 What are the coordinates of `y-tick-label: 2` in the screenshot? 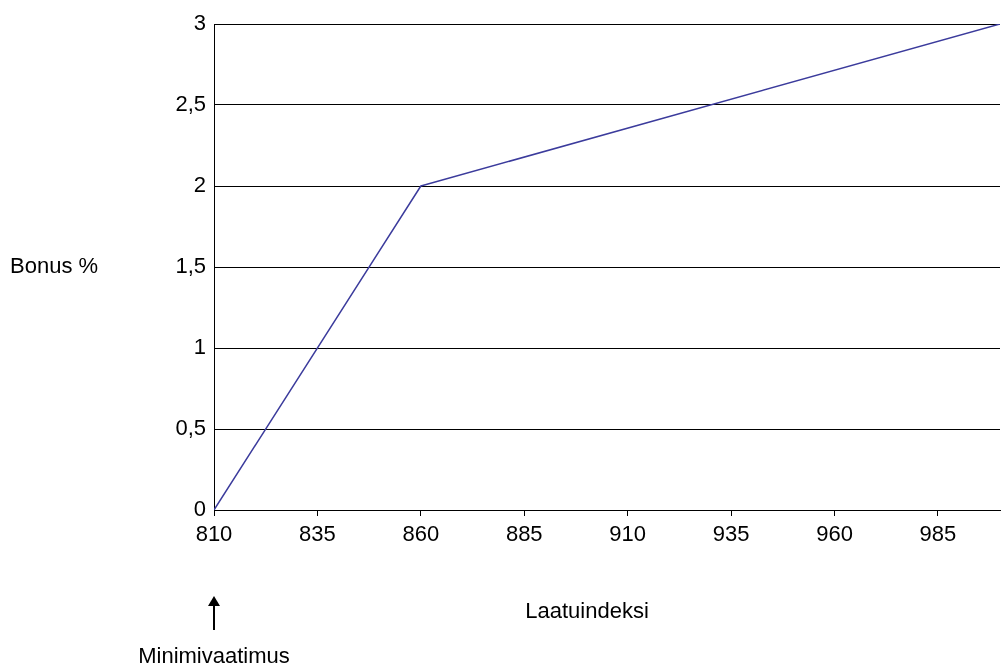 It's located at (199, 185).